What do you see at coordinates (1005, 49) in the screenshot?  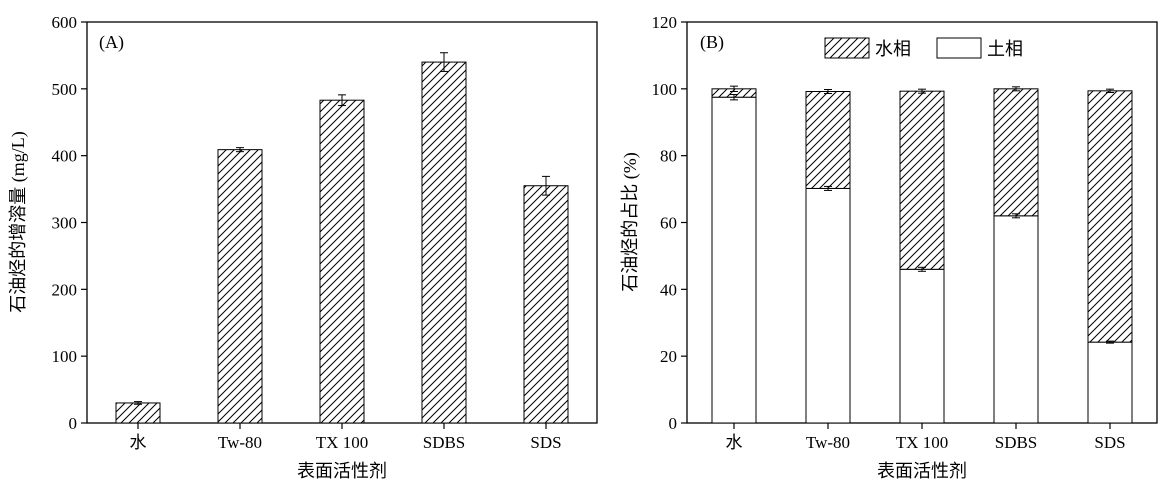 I see `legend-label-soil-phase: 土相` at bounding box center [1005, 49].